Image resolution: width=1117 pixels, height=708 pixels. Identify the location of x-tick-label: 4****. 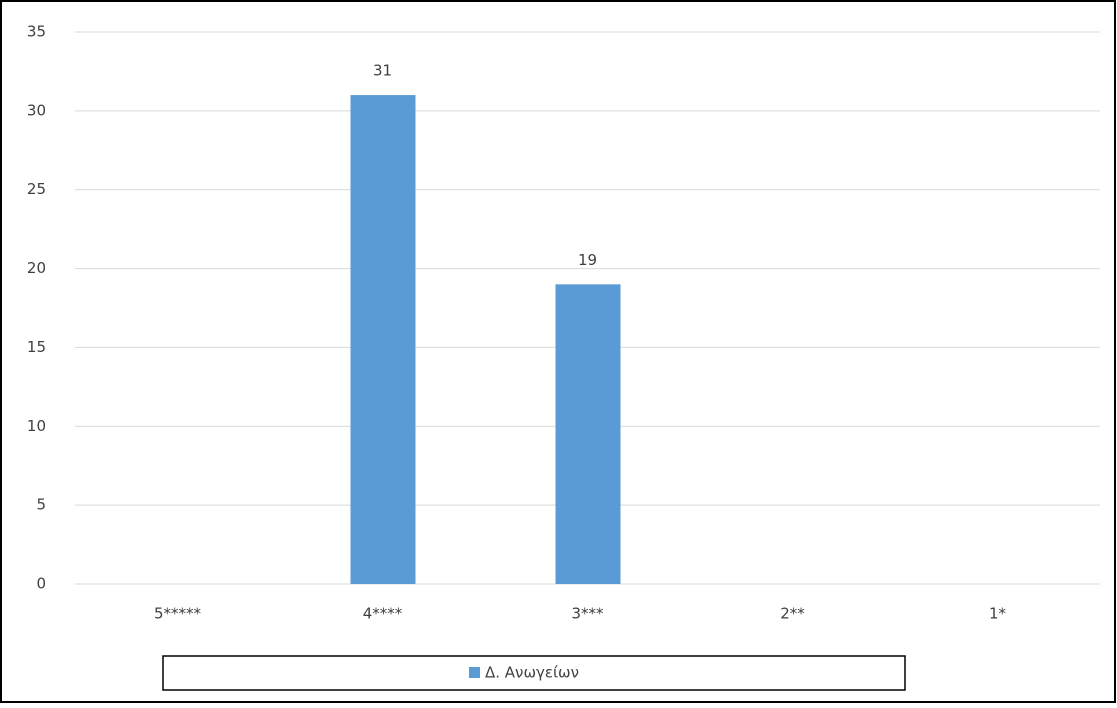
(383, 614).